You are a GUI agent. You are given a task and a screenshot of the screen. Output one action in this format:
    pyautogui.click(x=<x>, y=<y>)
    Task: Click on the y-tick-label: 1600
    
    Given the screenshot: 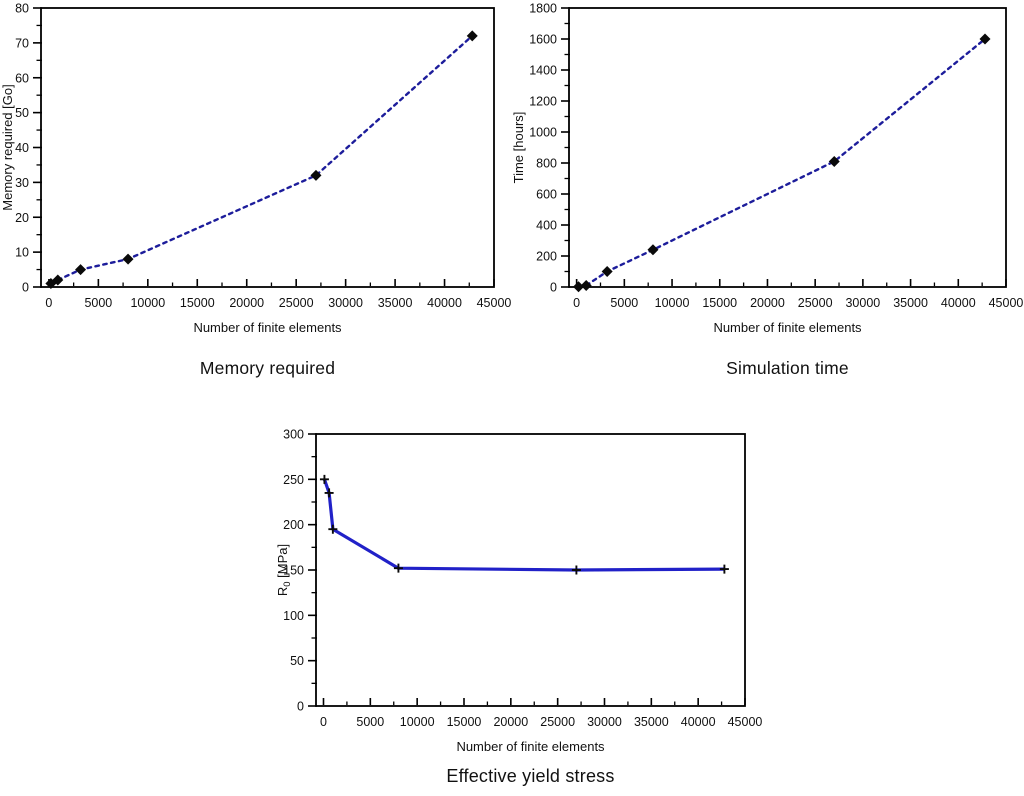 What is the action you would take?
    pyautogui.click(x=543, y=40)
    